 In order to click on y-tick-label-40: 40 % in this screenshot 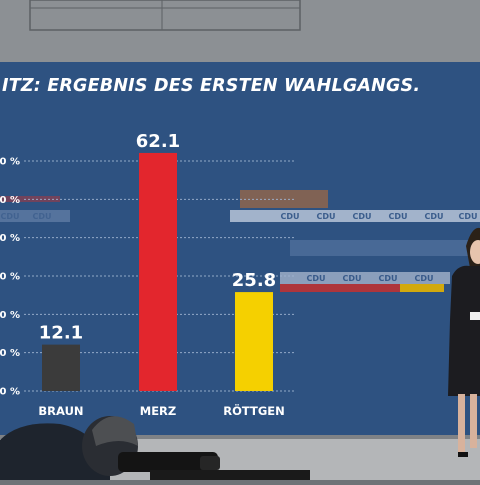, I will do `click(10, 238)`.